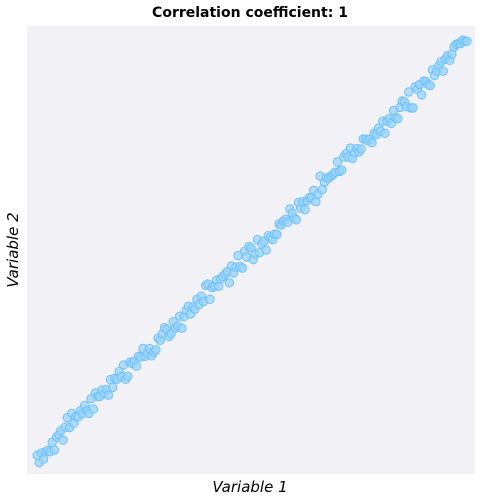 This screenshot has width=500, height=500. What do you see at coordinates (250, 13) in the screenshot?
I see `chart-title: Correlation coefficient: 1` at bounding box center [250, 13].